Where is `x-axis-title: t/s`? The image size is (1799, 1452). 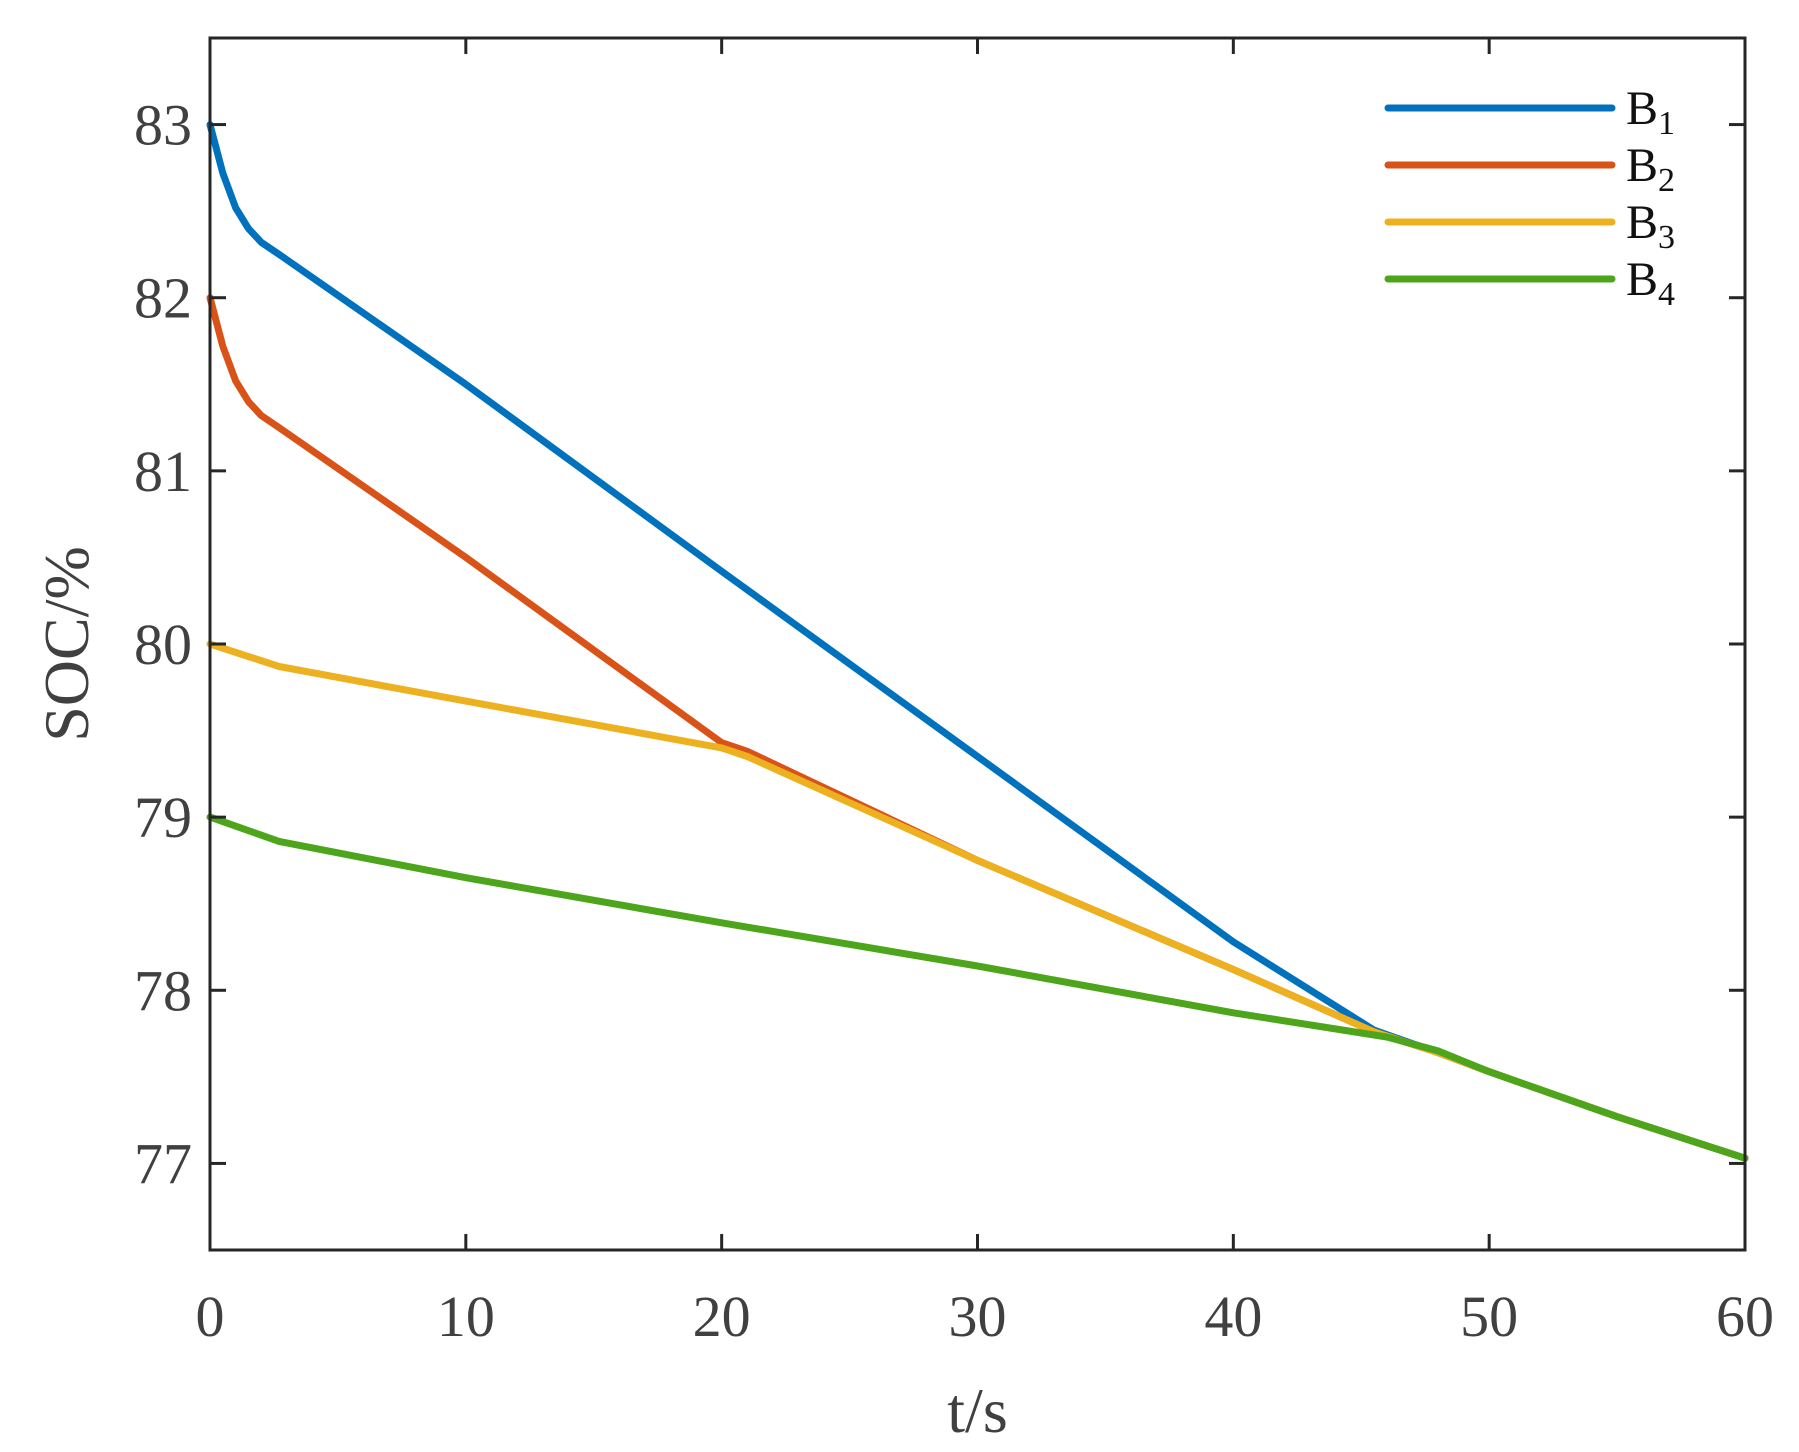
x-axis-title: t/s is located at coordinates (977, 1410).